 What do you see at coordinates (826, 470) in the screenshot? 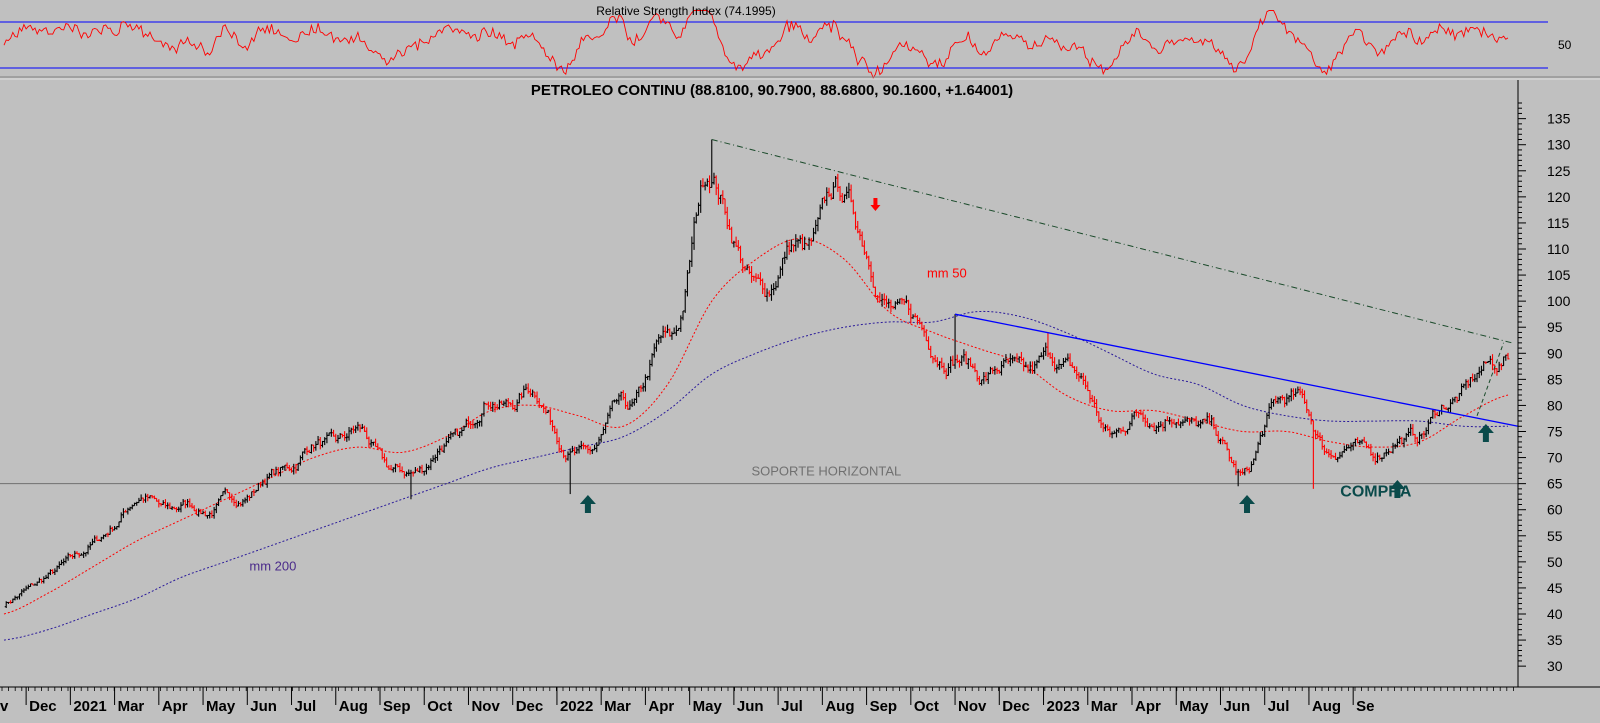
I see `annotation-label: SOPORTE HORIZONTAL` at bounding box center [826, 470].